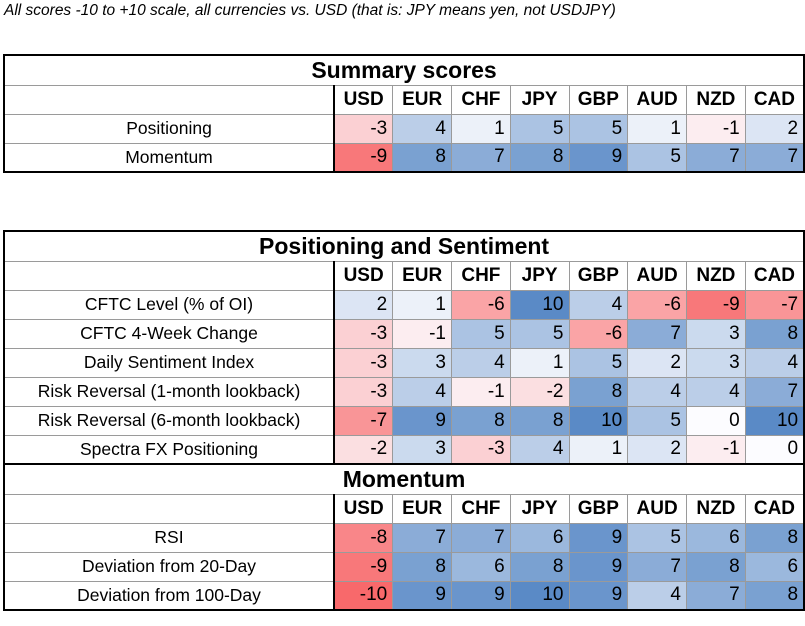 The height and width of the screenshot is (626, 805). Describe the element at coordinates (169, 333) in the screenshot. I see `row-label: CFTC 4-Week Change` at that location.